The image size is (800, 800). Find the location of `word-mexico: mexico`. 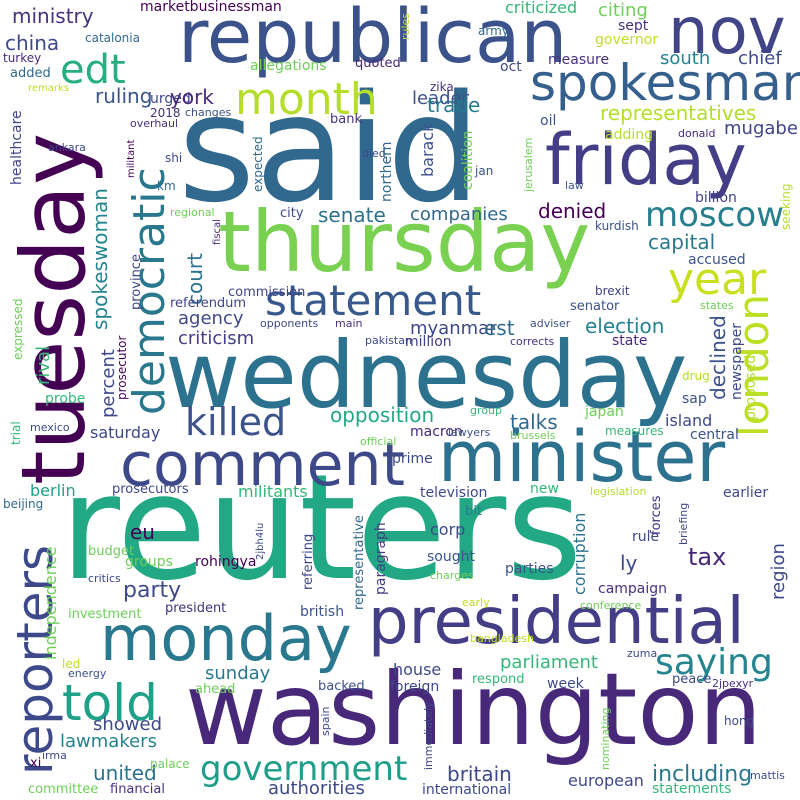

word-mexico: mexico is located at coordinates (50, 427).